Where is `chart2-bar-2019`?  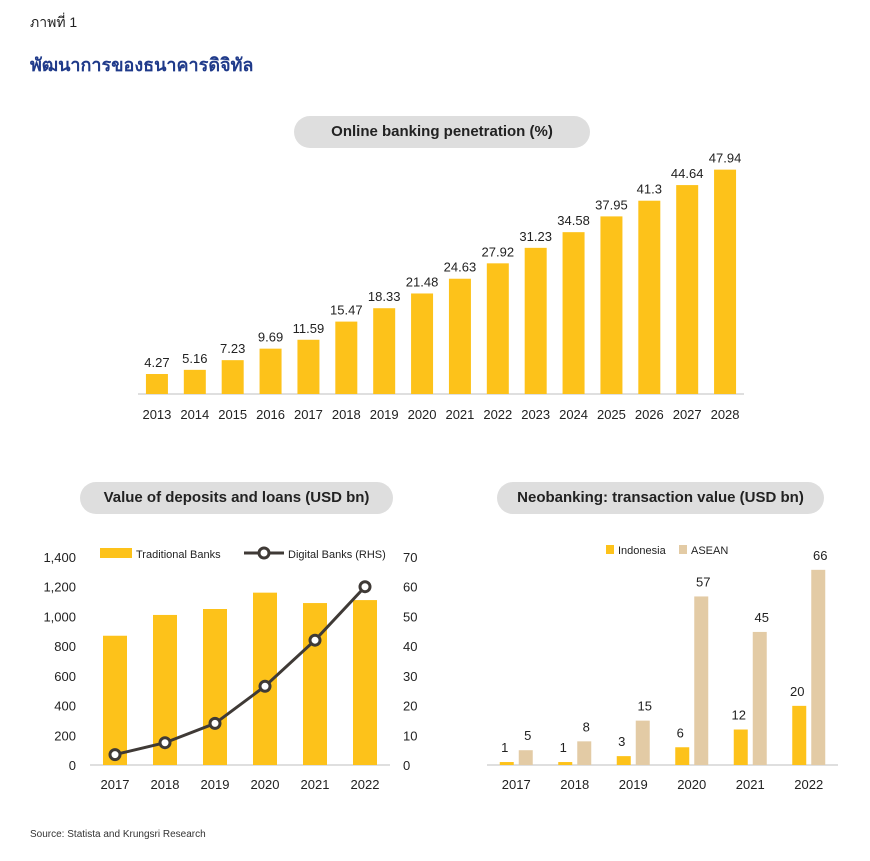 chart2-bar-2019 is located at coordinates (215, 687).